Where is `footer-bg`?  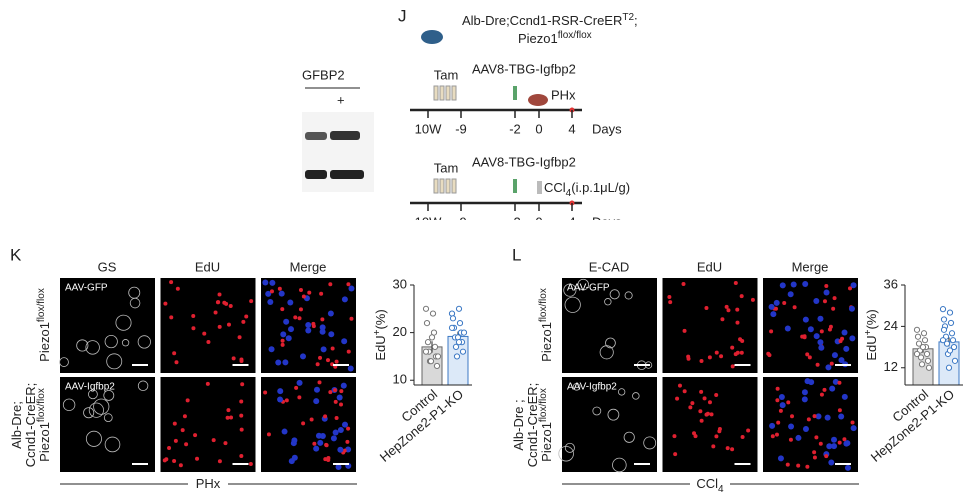
footer-bg is located at coordinates (208, 484).